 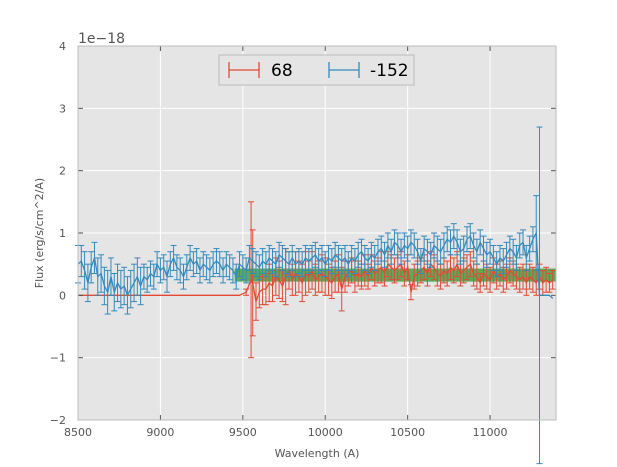 I want to click on x-axis-label: Wavelength (A), so click(x=317, y=453).